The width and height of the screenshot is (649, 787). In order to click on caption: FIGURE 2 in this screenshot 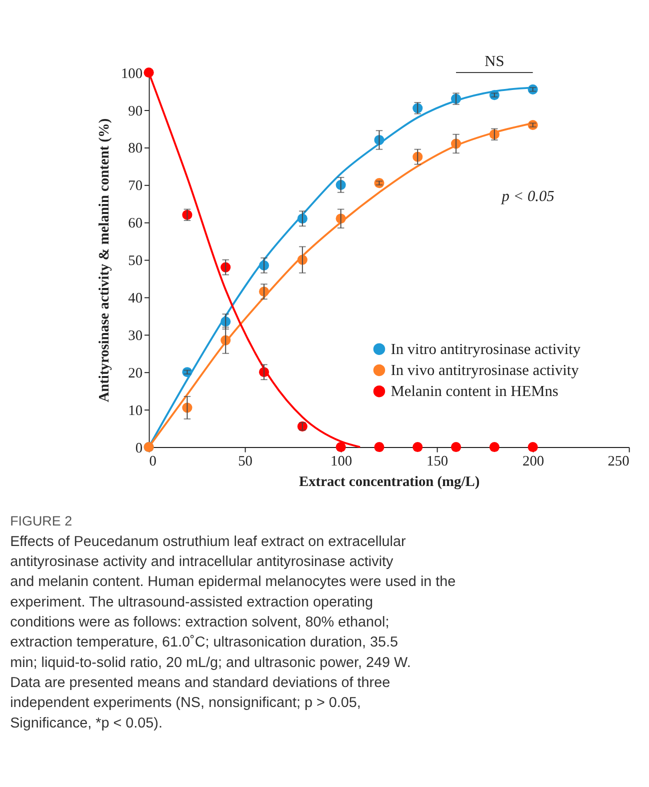, I will do `click(41, 521)`.